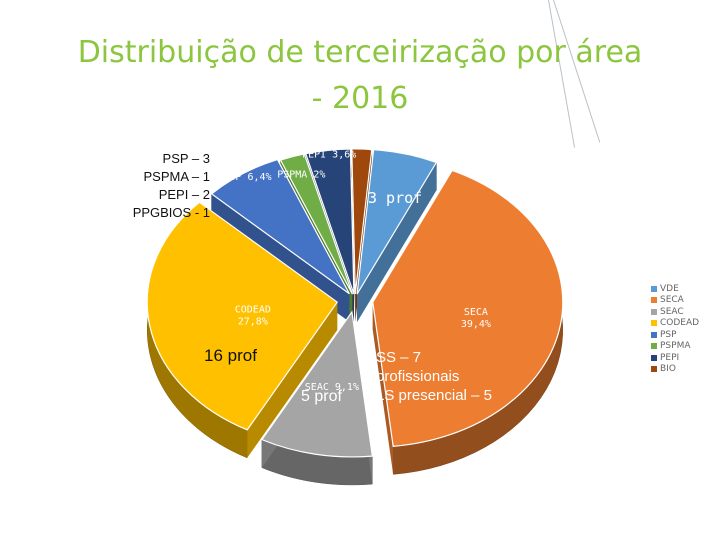 The height and width of the screenshot is (540, 720). What do you see at coordinates (685, 370) in the screenshot?
I see `legend-item-bio: BIO` at bounding box center [685, 370].